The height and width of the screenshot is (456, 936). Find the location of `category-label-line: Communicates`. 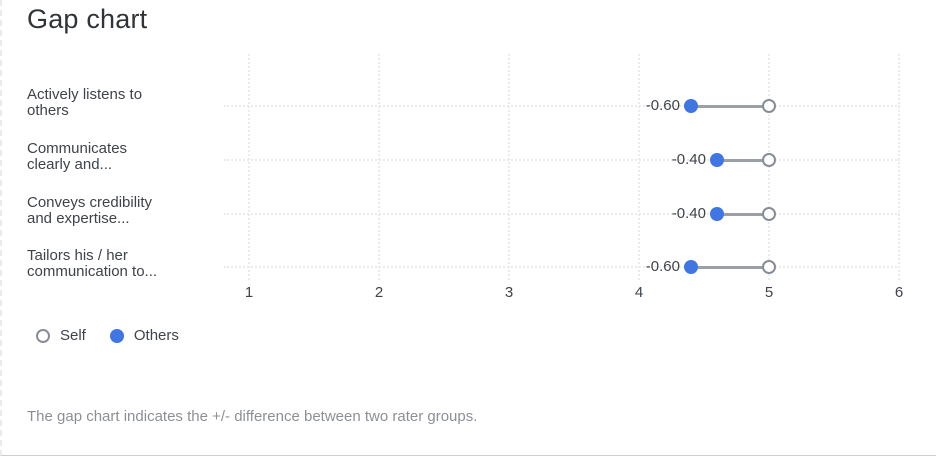

category-label-line: Communicates is located at coordinates (77, 148).